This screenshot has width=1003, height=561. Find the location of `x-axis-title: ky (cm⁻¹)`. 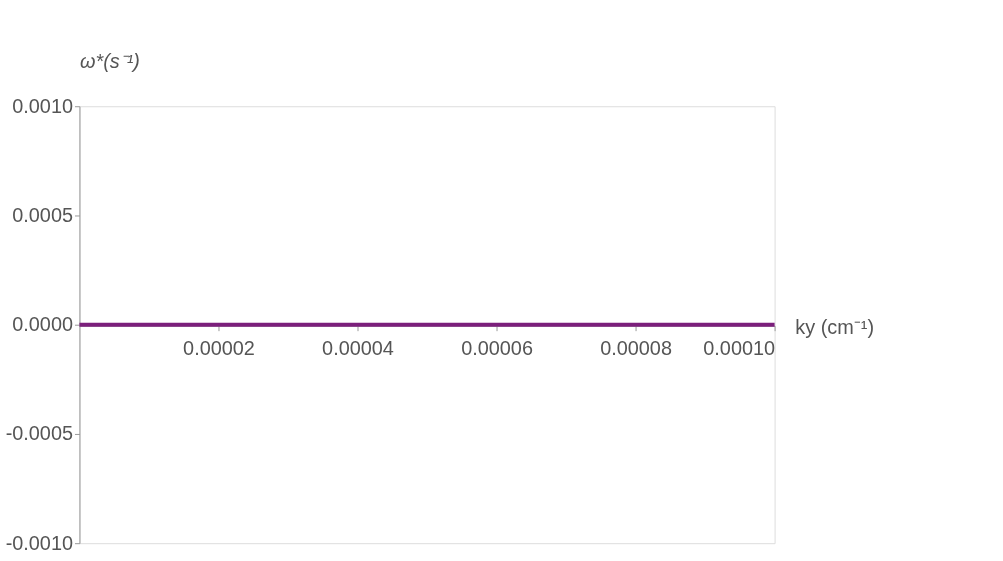

x-axis-title: ky (cm⁻¹) is located at coordinates (835, 327).